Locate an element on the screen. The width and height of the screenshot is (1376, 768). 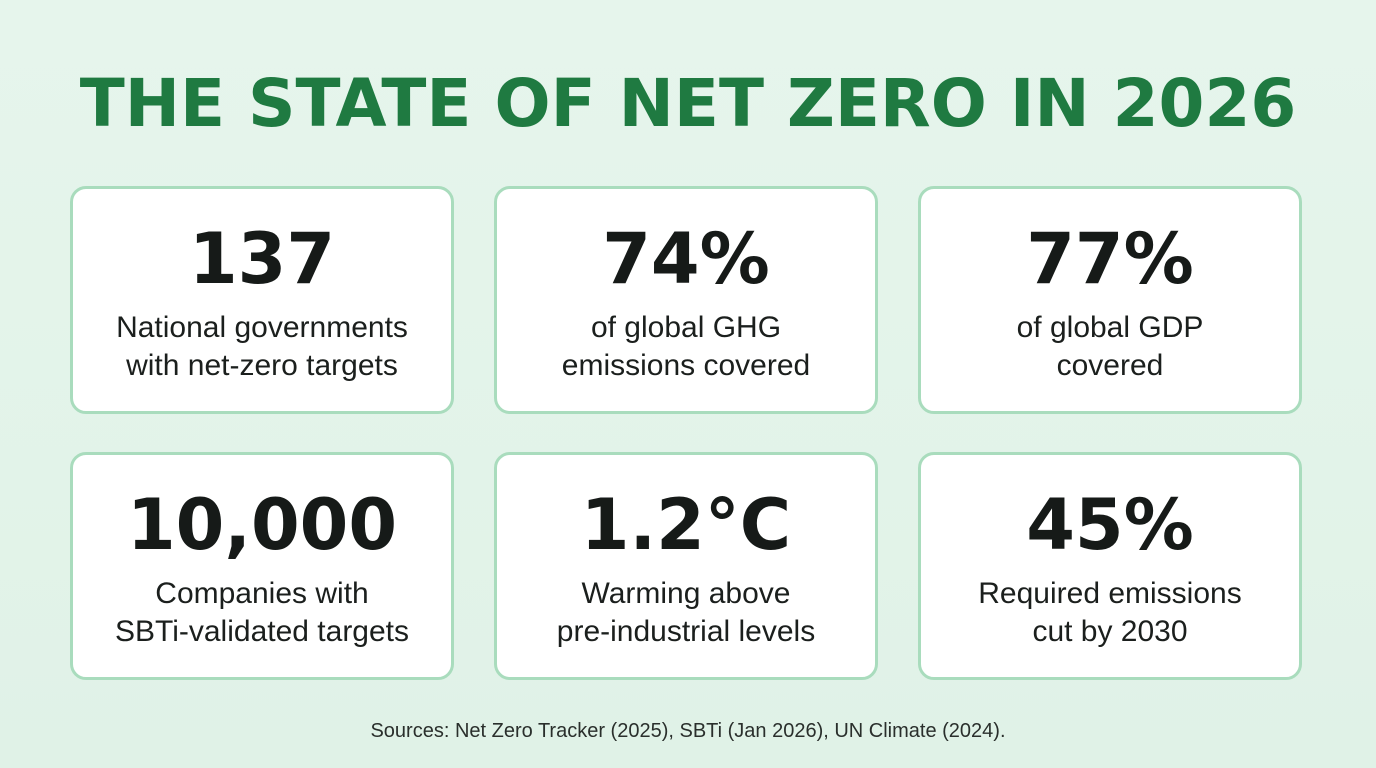
stat-card-ghg-emissions: 74% of global GHG emissions covered is located at coordinates (686, 300).